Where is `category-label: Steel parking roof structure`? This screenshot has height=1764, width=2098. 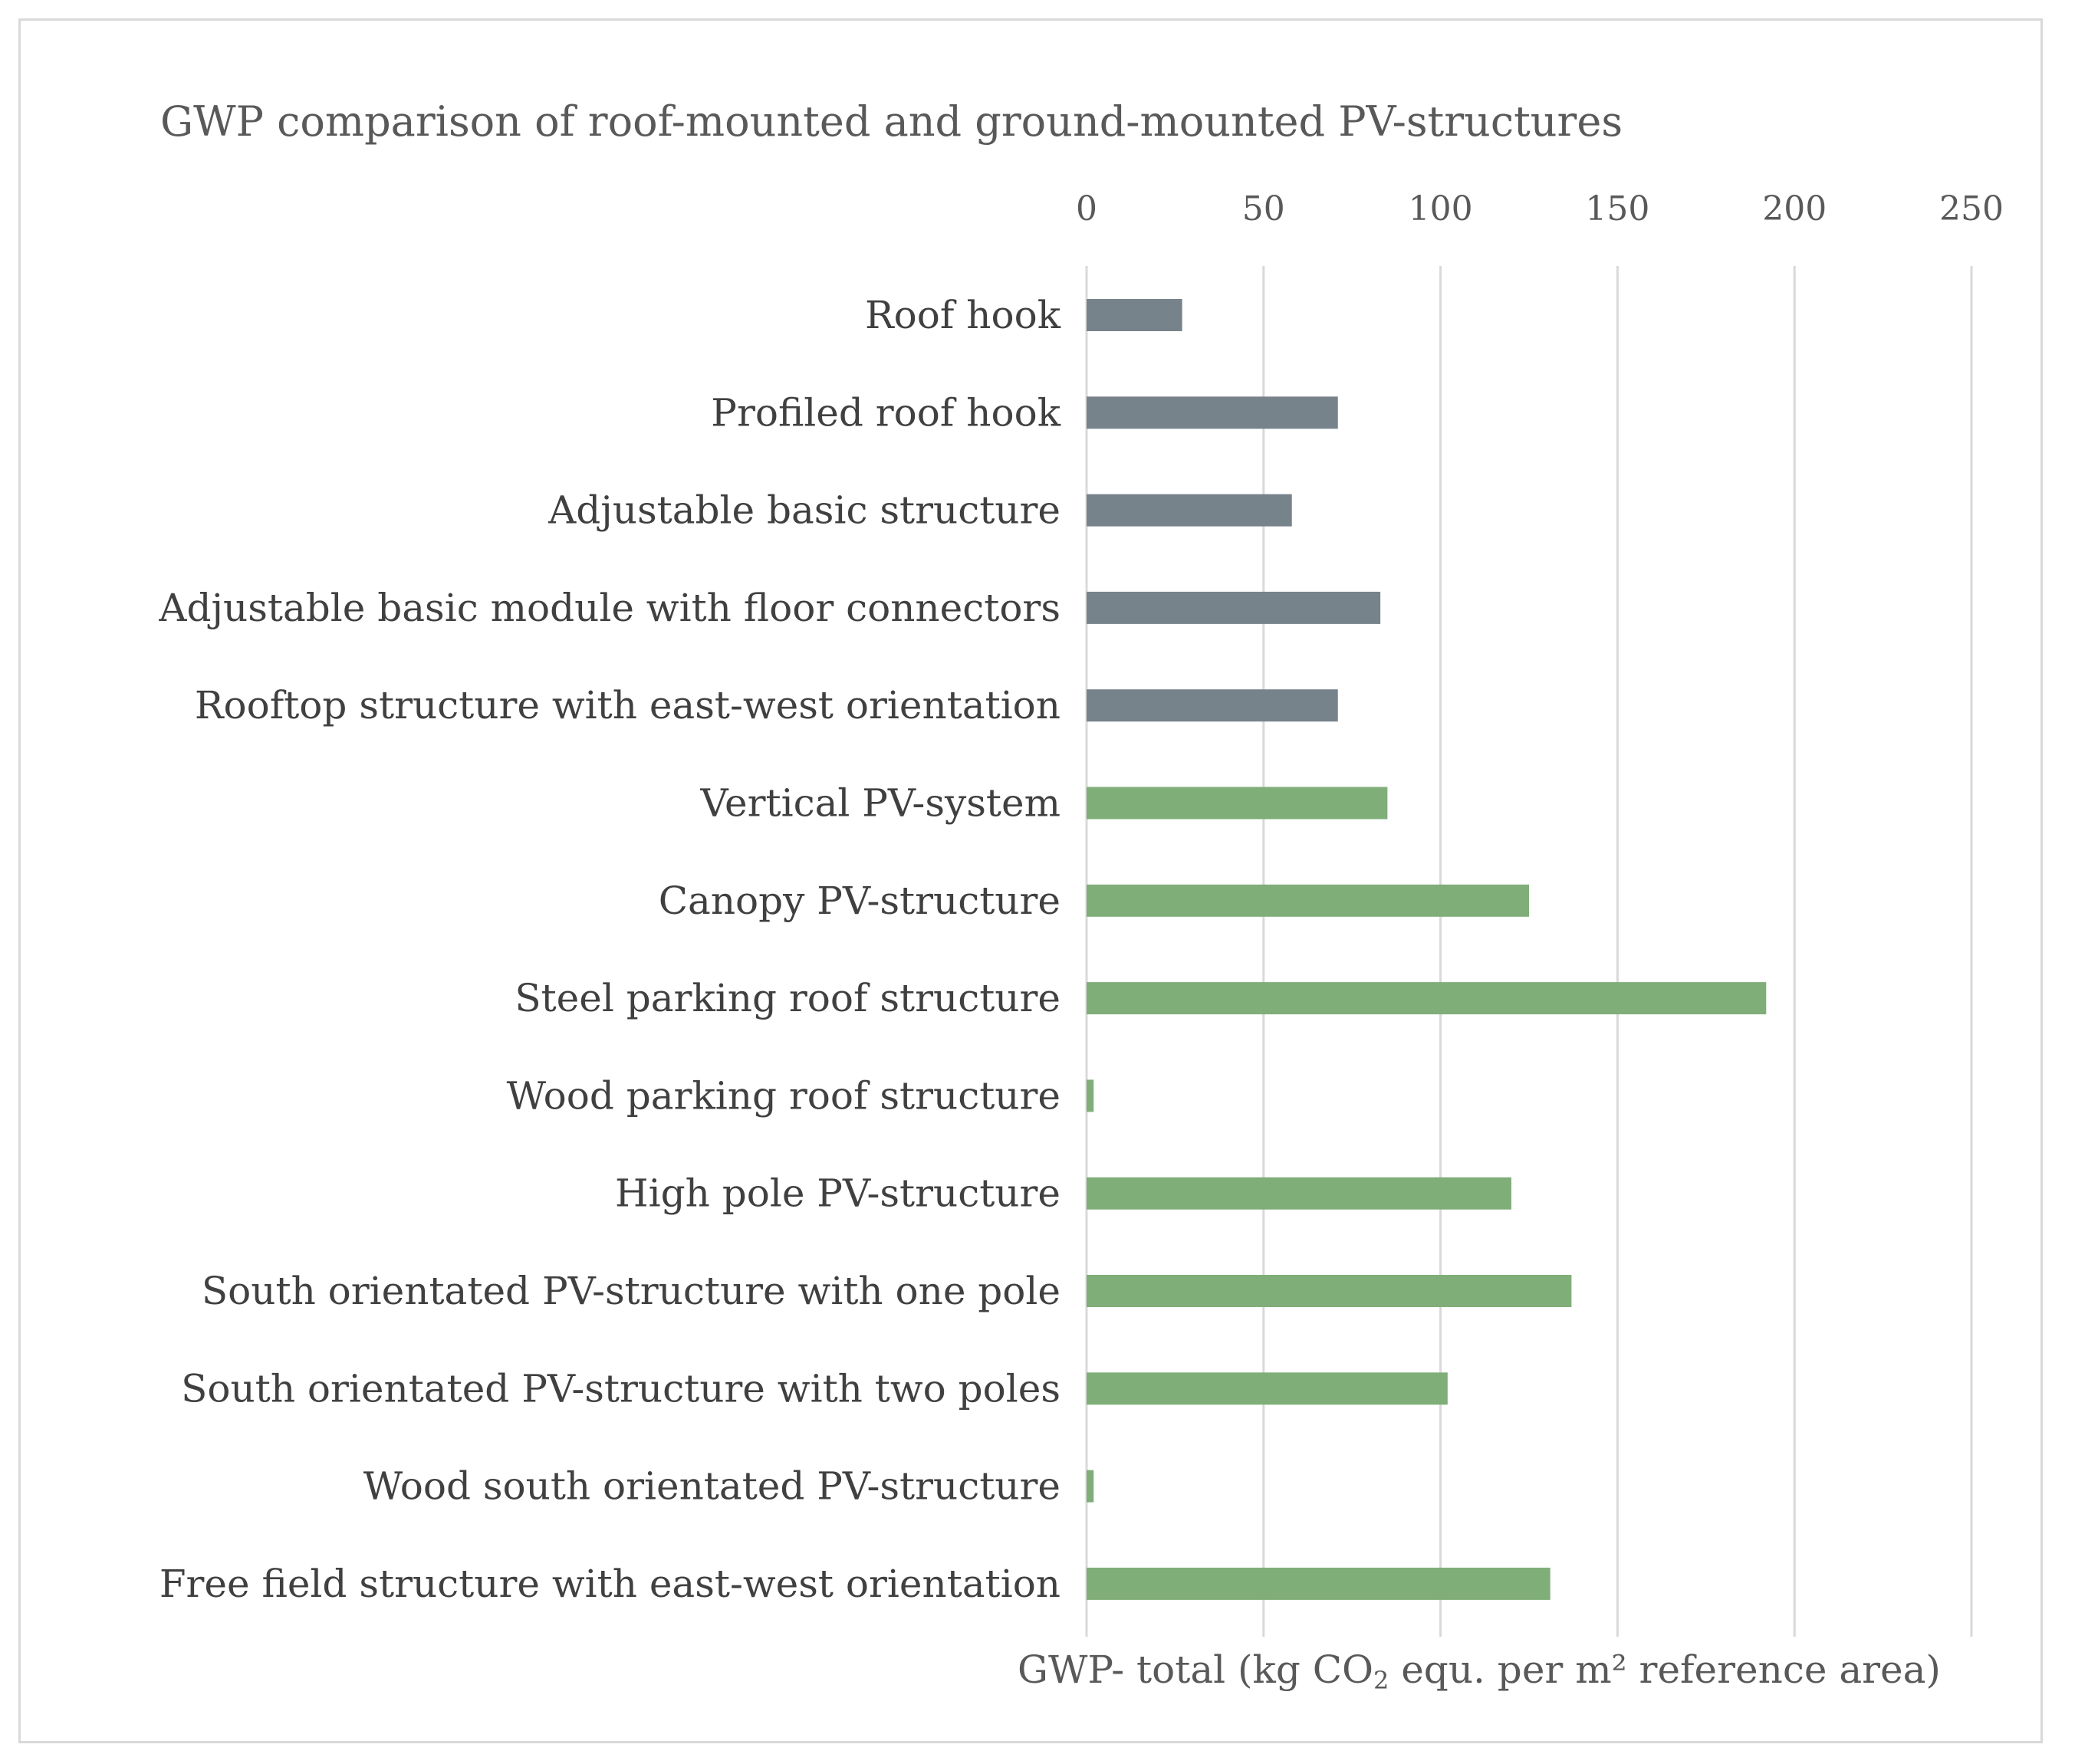 category-label: Steel parking roof structure is located at coordinates (788, 998).